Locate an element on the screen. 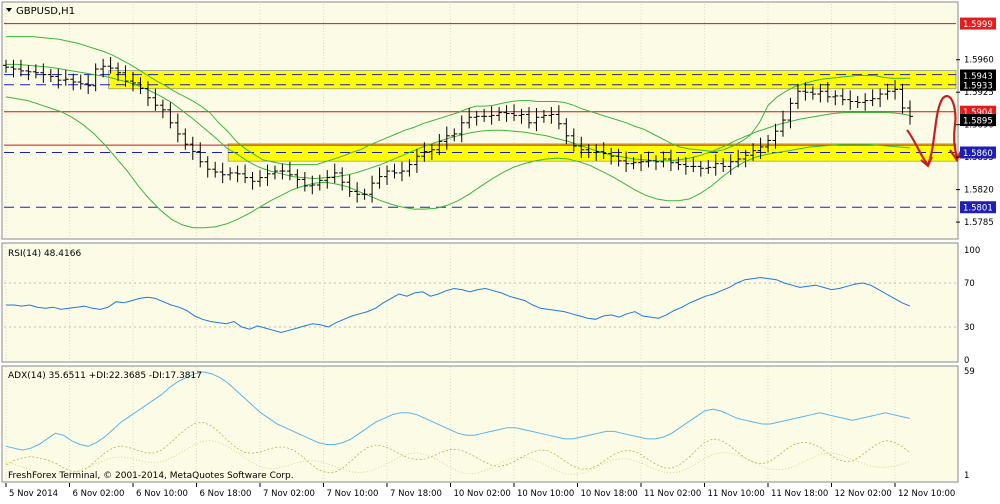 The height and width of the screenshot is (504, 1000). time-axis-label: 11 Nov 10:00 is located at coordinates (736, 494).